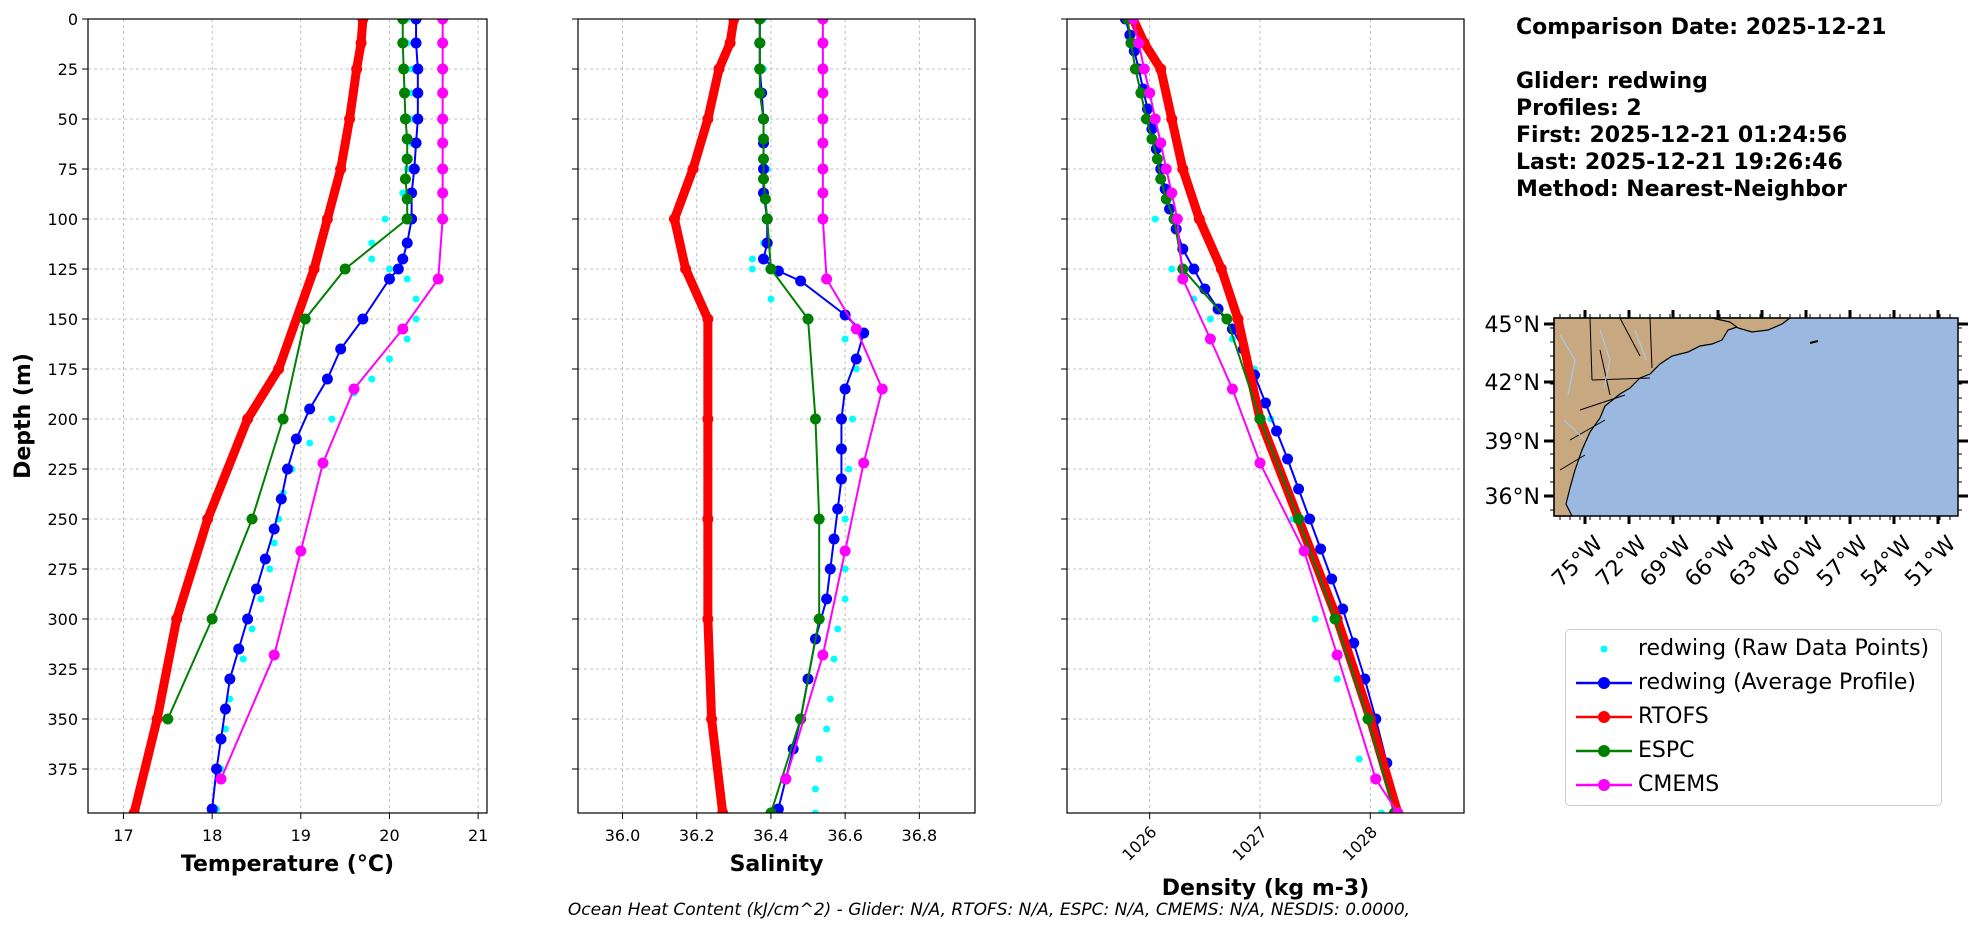  What do you see at coordinates (1604, 649) in the screenshot?
I see `legend-marker-raw` at bounding box center [1604, 649].